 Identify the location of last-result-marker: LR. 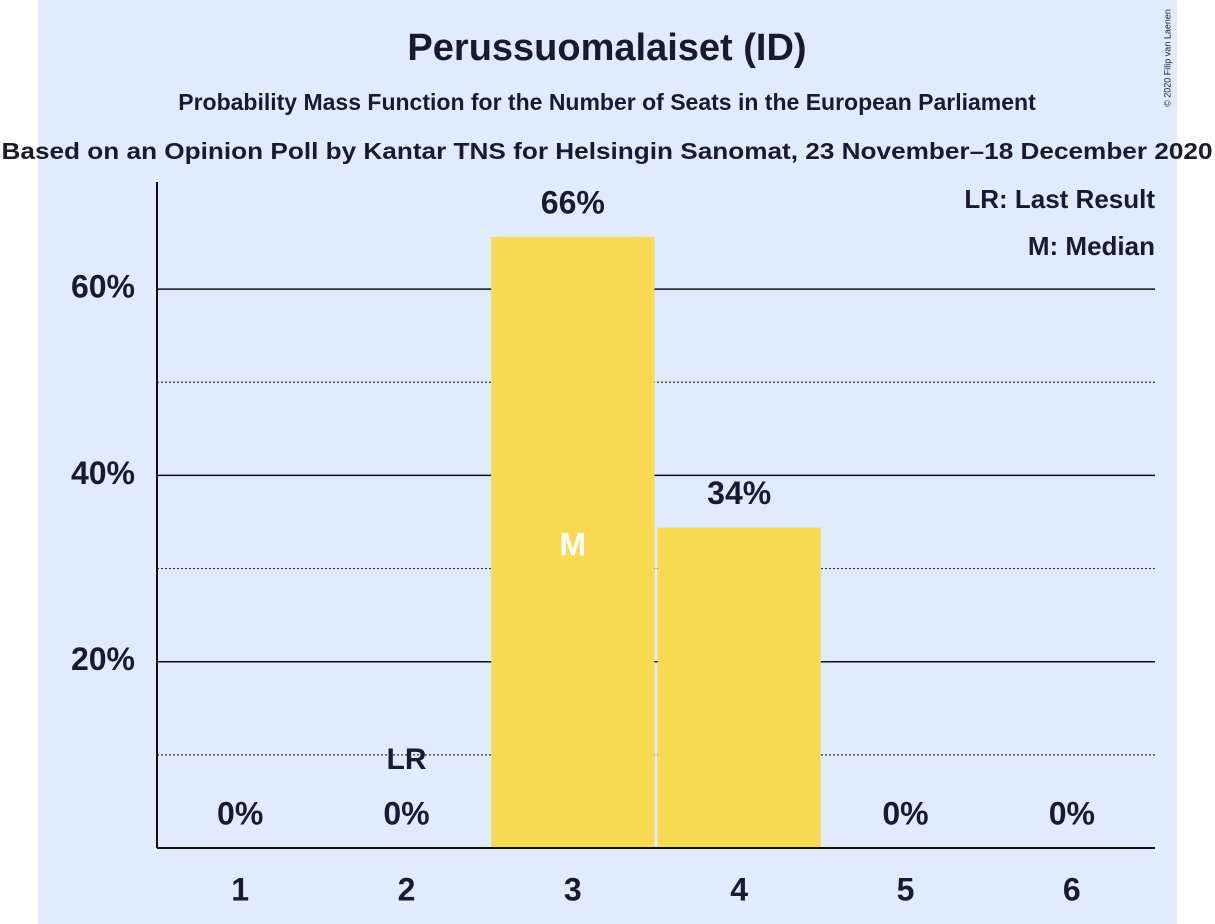
(407, 759).